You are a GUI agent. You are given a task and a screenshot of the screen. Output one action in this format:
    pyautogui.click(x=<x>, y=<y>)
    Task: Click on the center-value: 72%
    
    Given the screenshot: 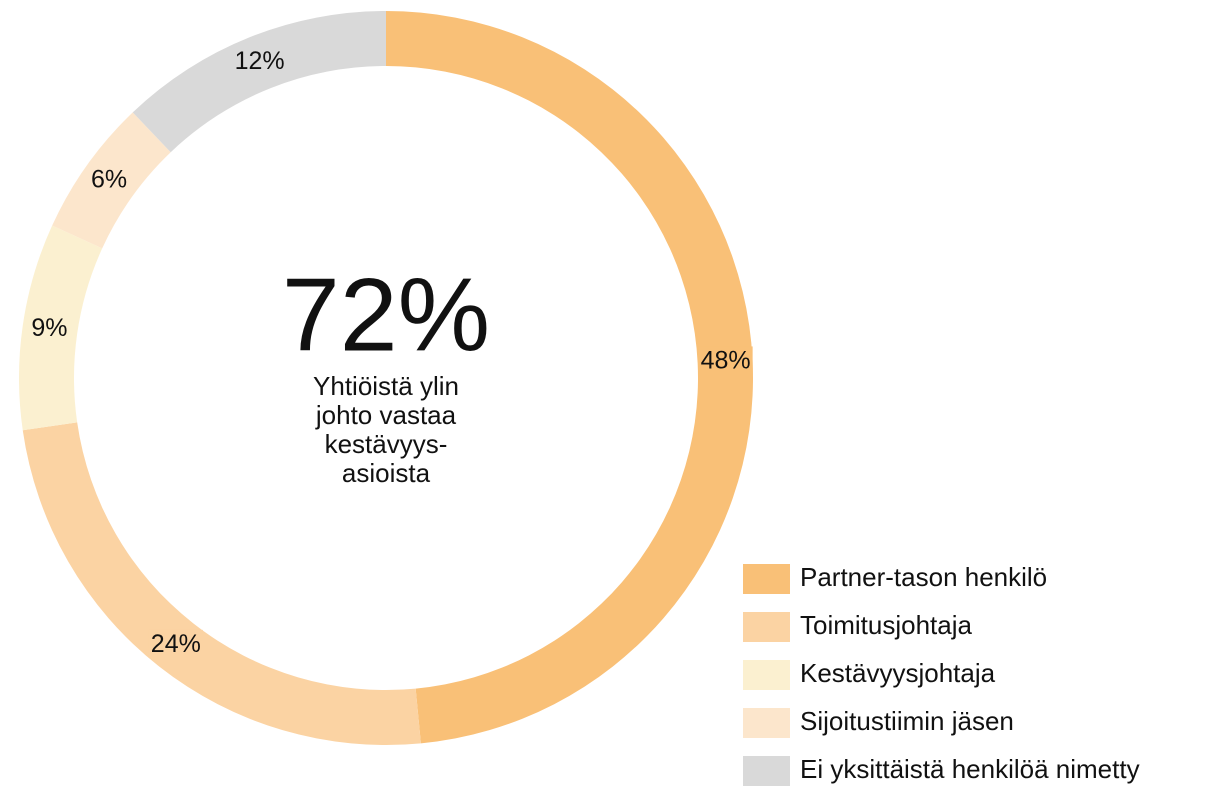 What is the action you would take?
    pyautogui.click(x=386, y=315)
    